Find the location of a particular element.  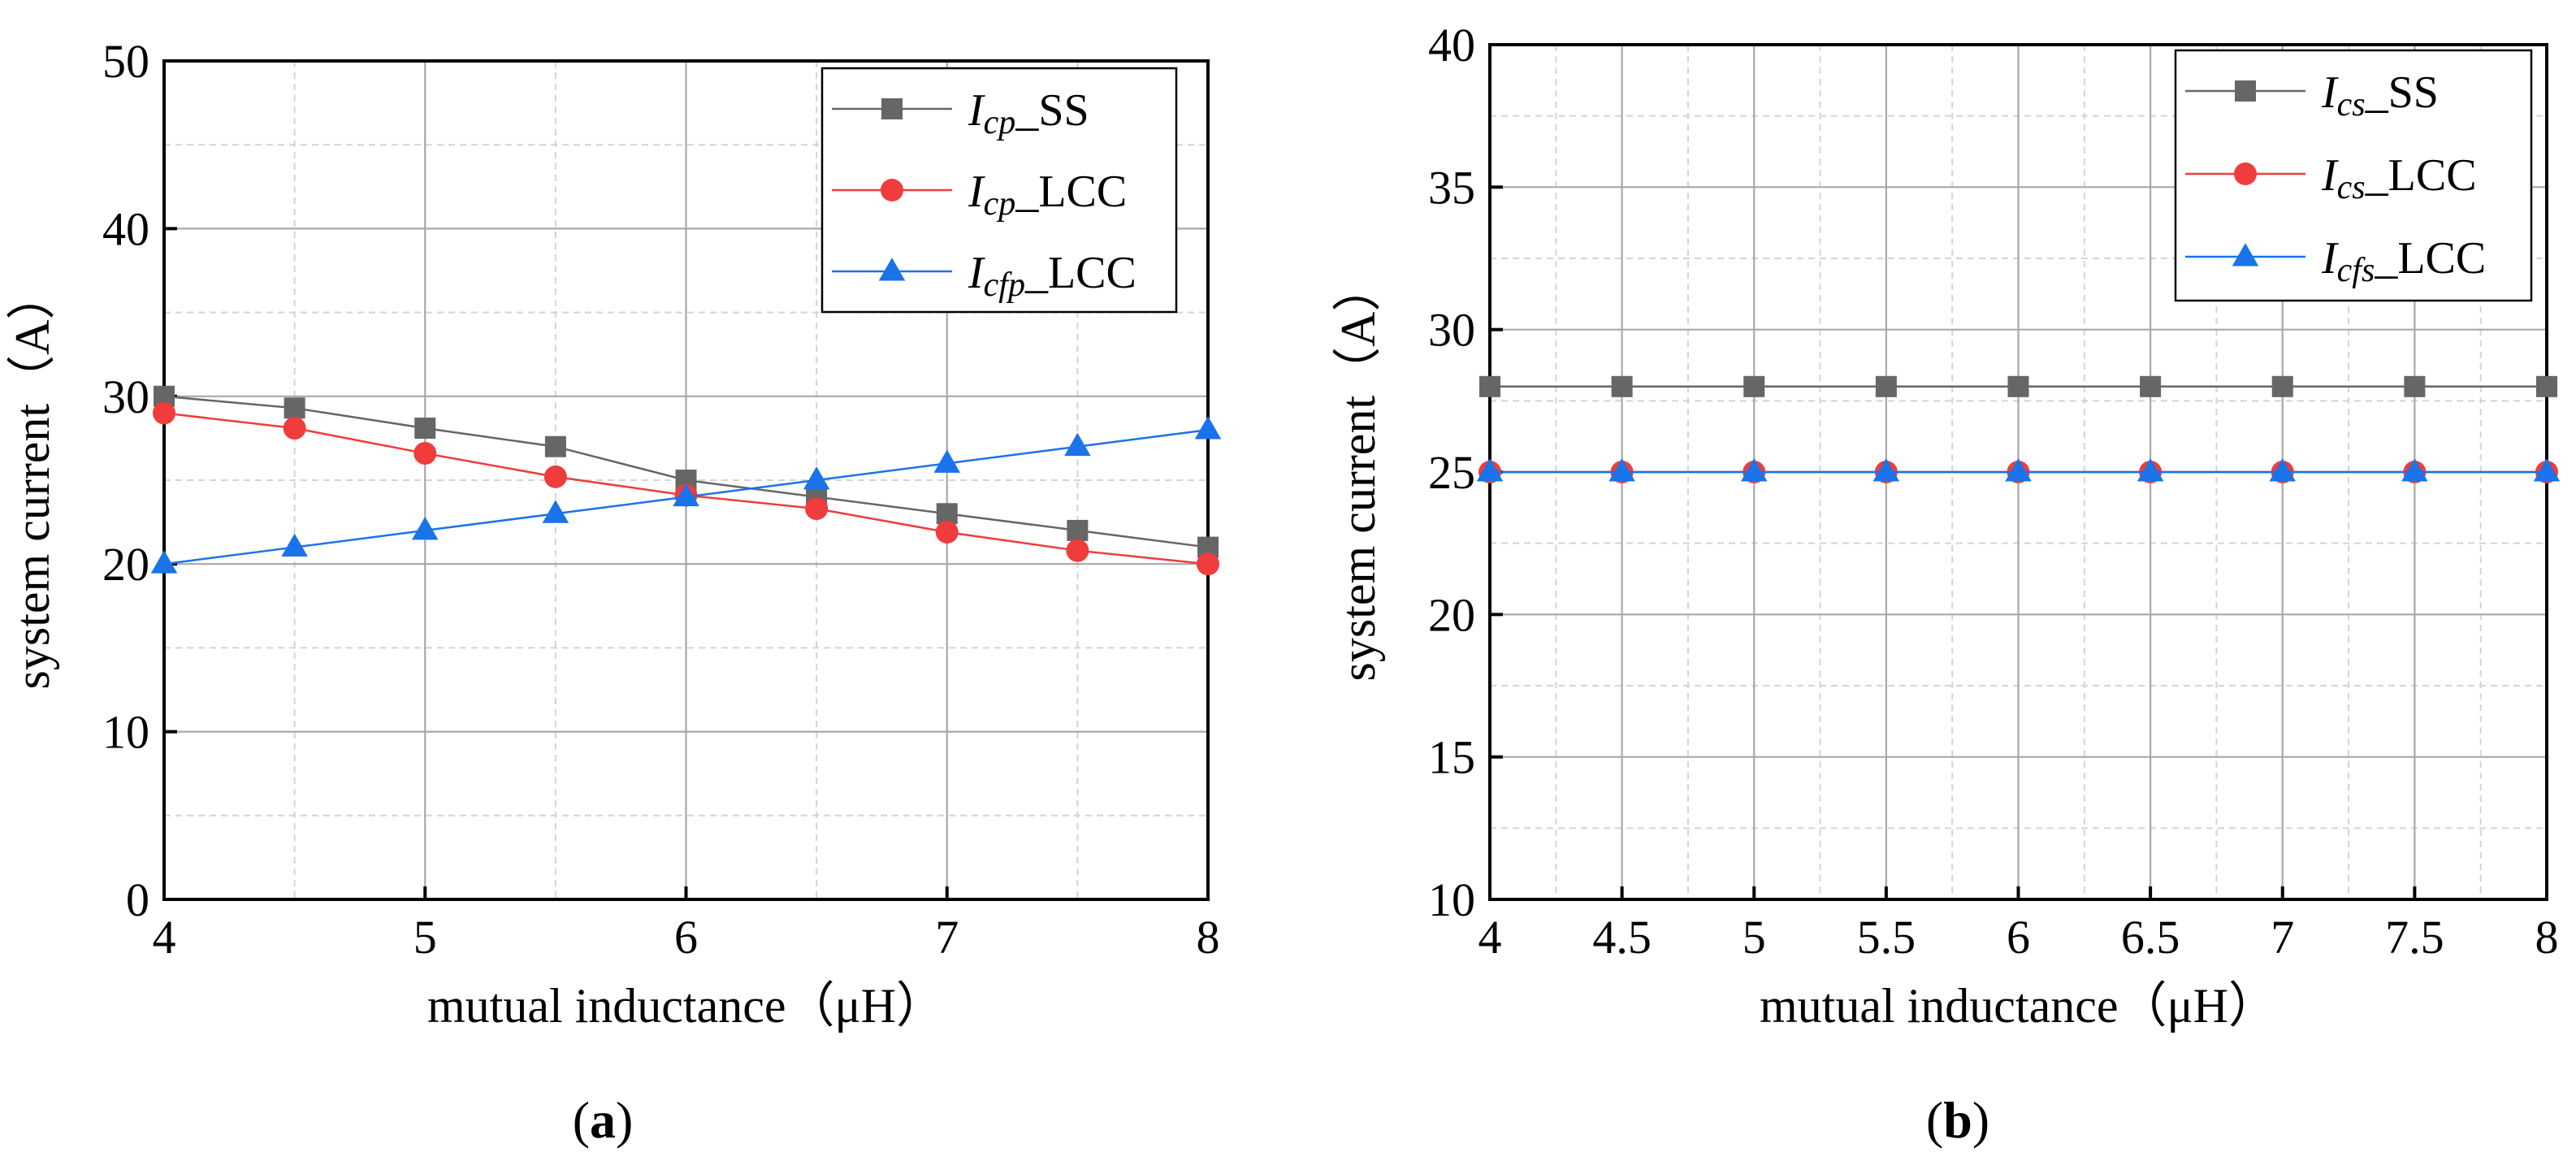

subfigure-label: (b) is located at coordinates (1958, 1120).